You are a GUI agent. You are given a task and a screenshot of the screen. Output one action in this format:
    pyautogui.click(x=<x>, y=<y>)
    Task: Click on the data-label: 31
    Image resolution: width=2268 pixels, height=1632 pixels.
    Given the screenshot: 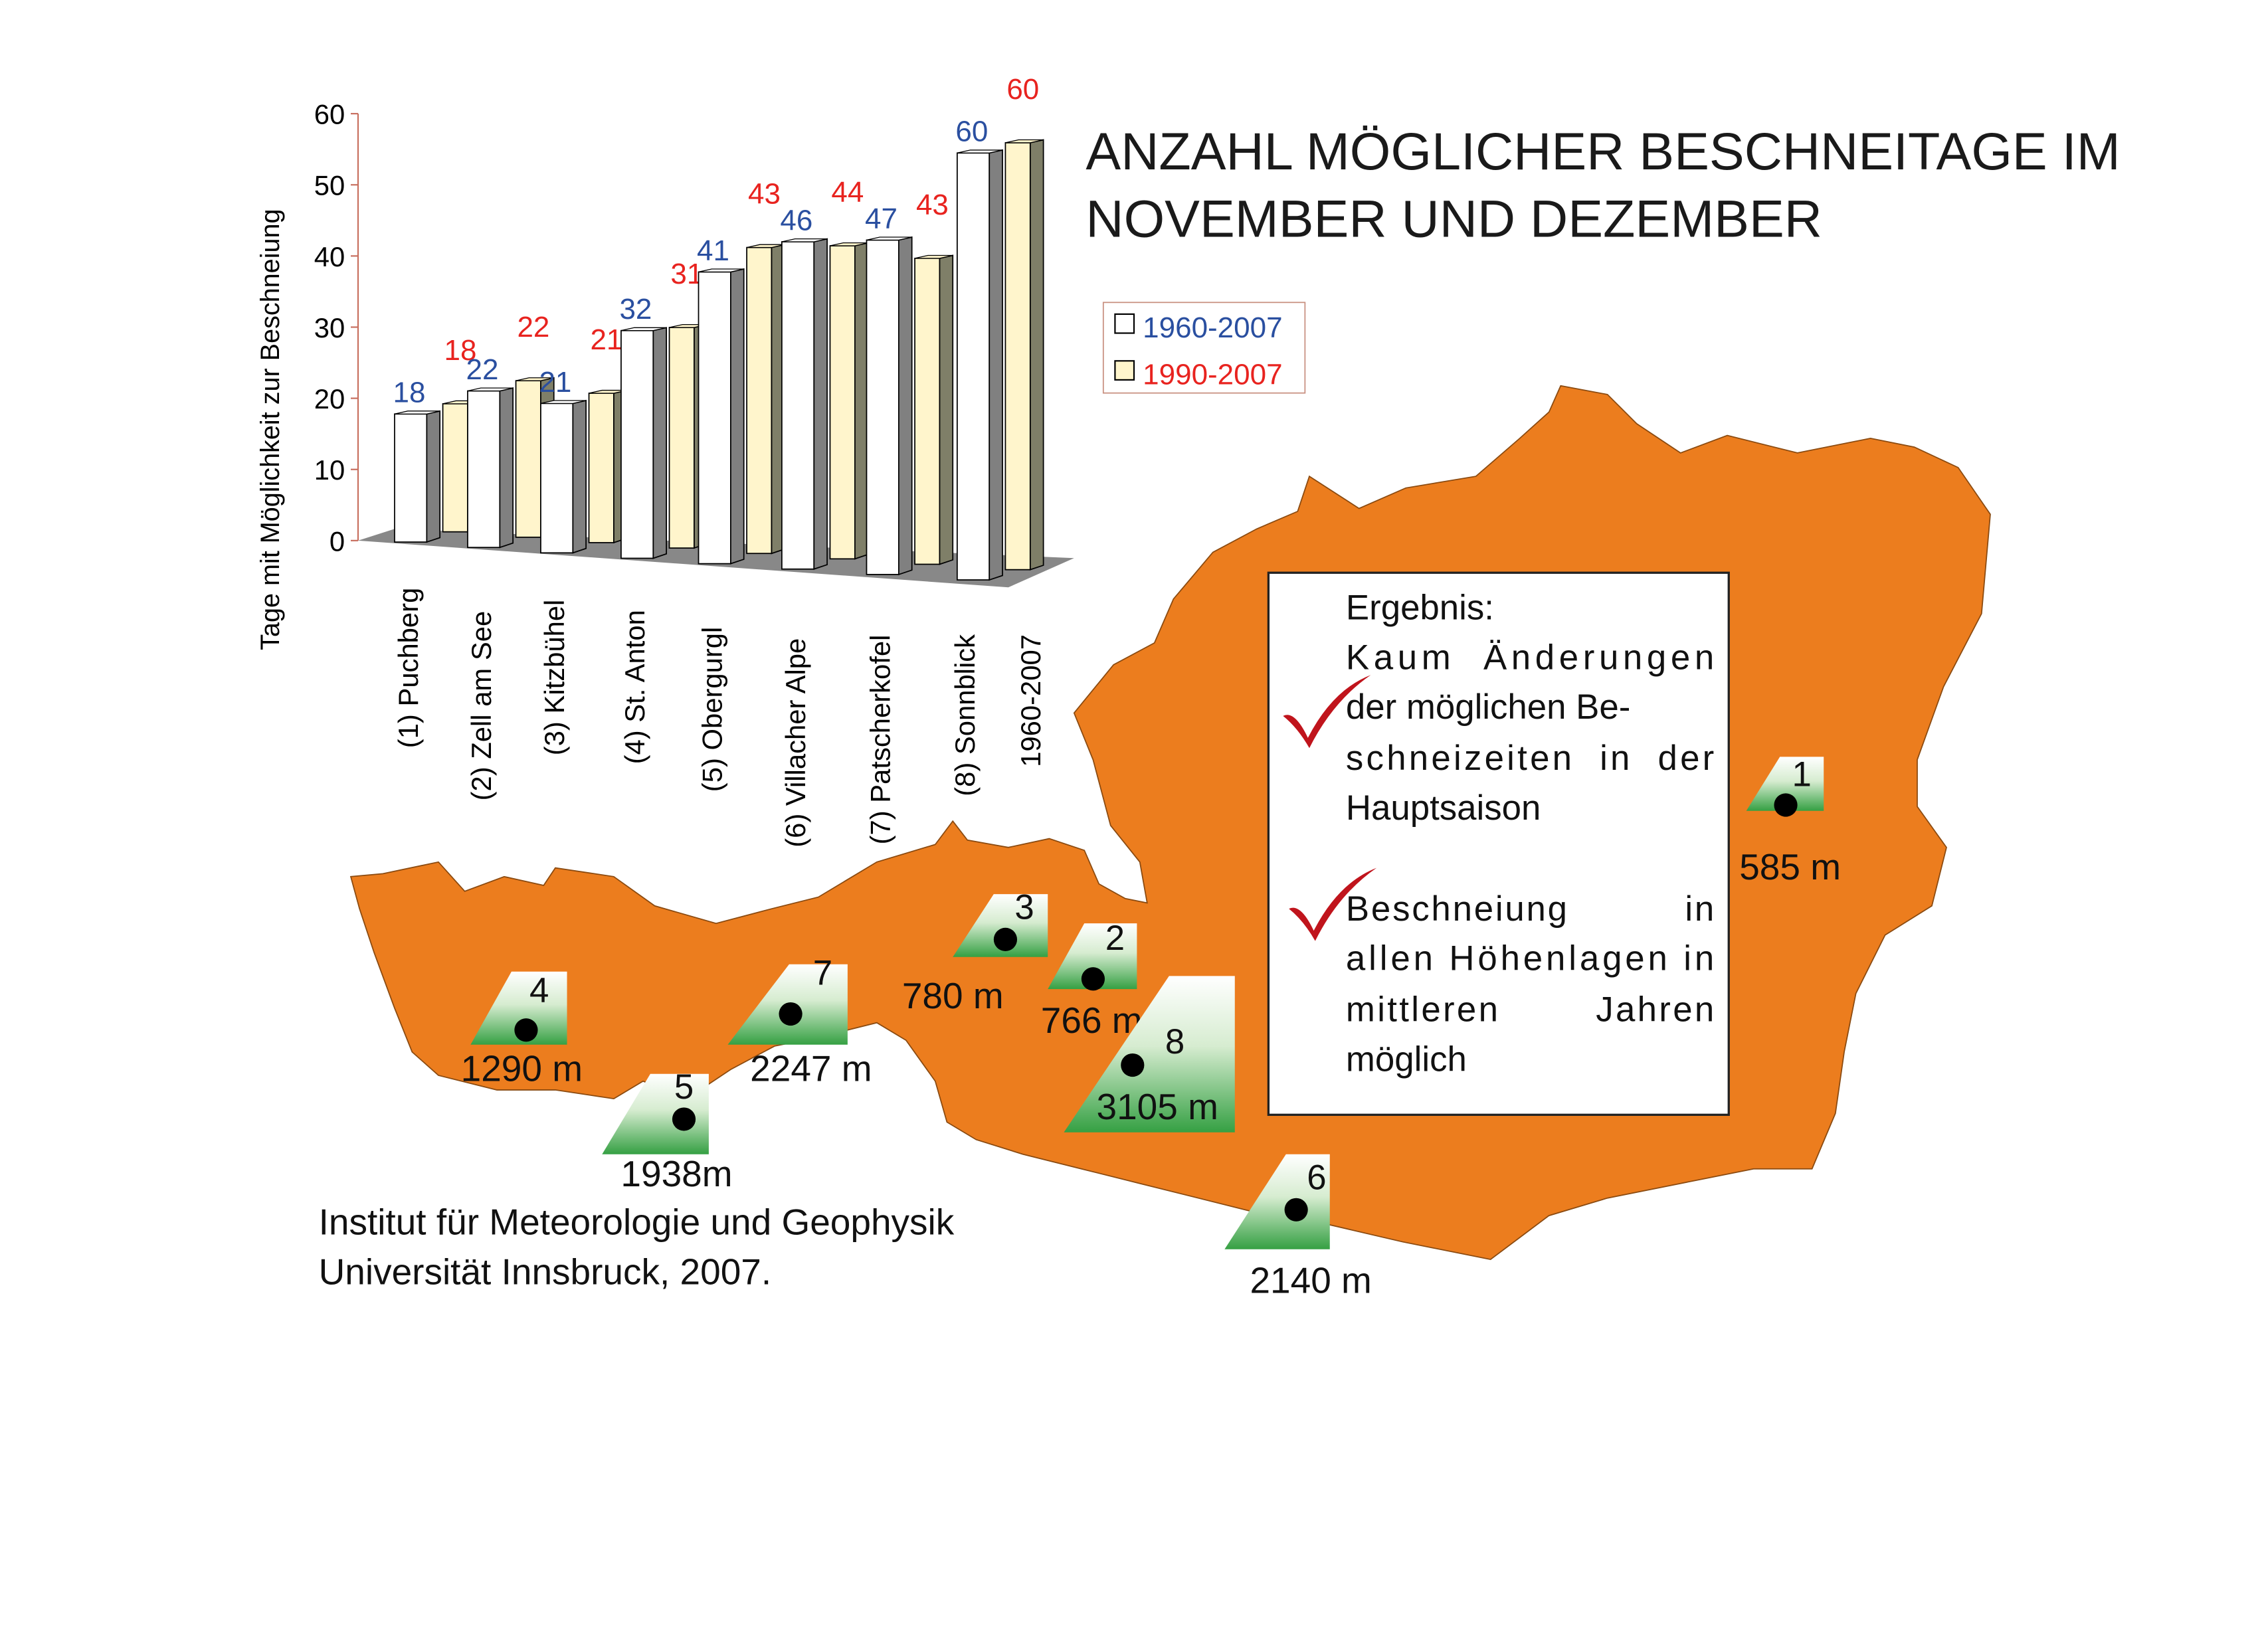 What is the action you would take?
    pyautogui.click(x=687, y=274)
    